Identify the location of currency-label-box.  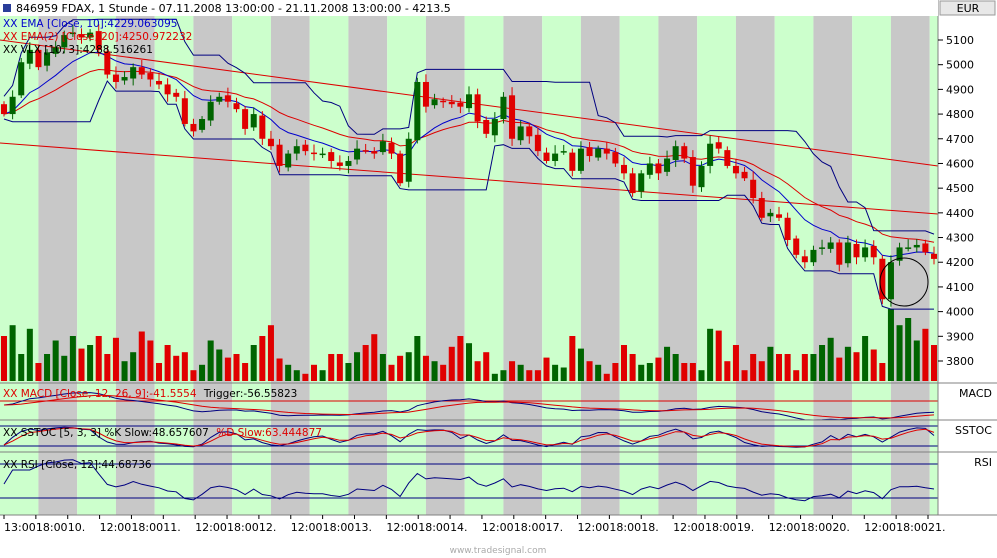
(967, 8).